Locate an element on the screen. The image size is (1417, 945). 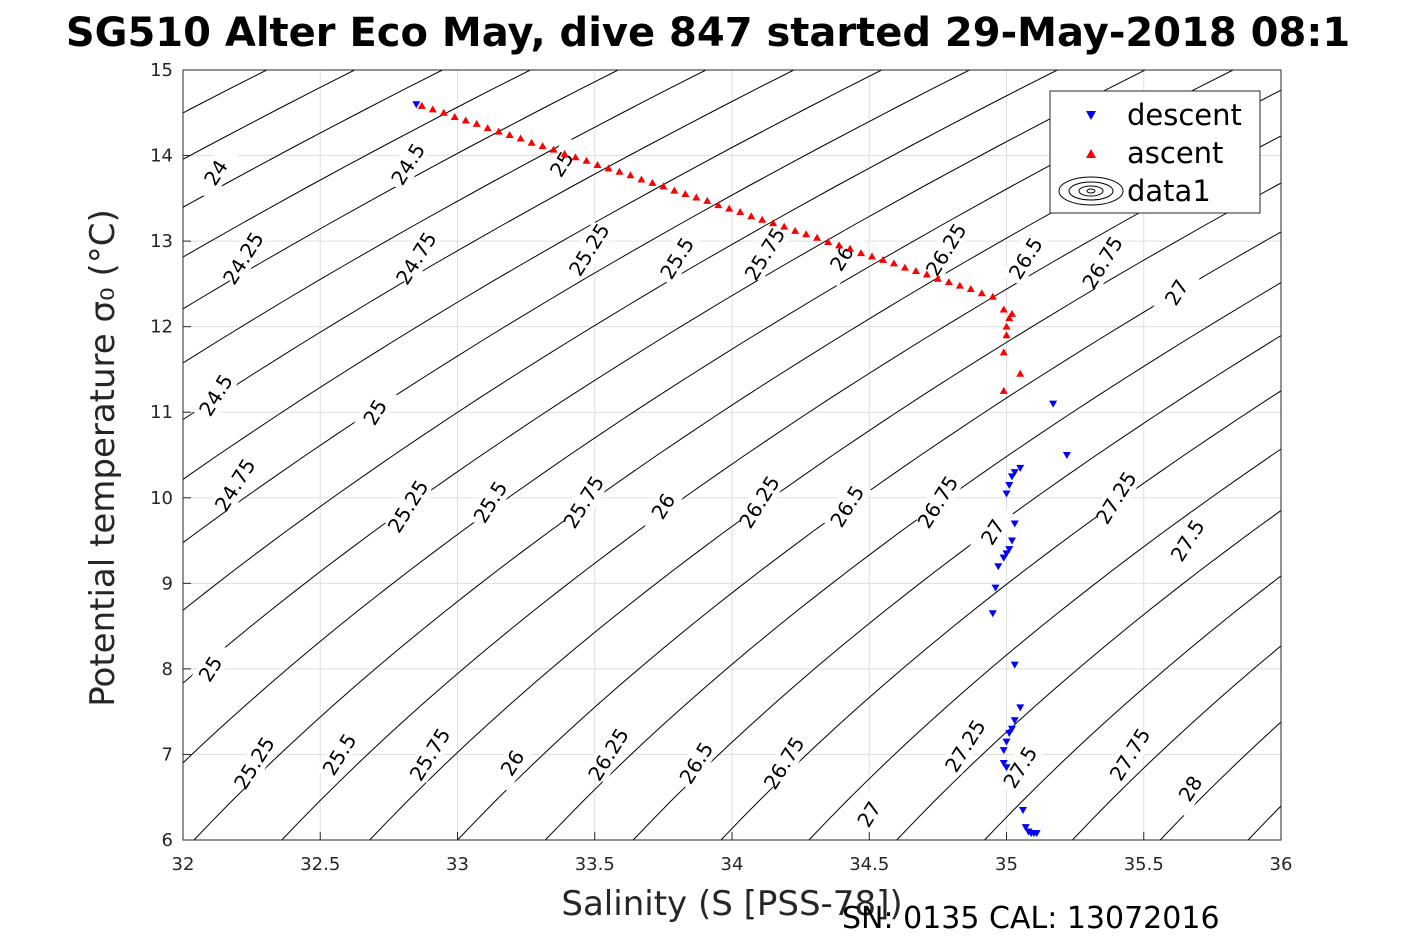
x-tick-label: 34 is located at coordinates (732, 864).